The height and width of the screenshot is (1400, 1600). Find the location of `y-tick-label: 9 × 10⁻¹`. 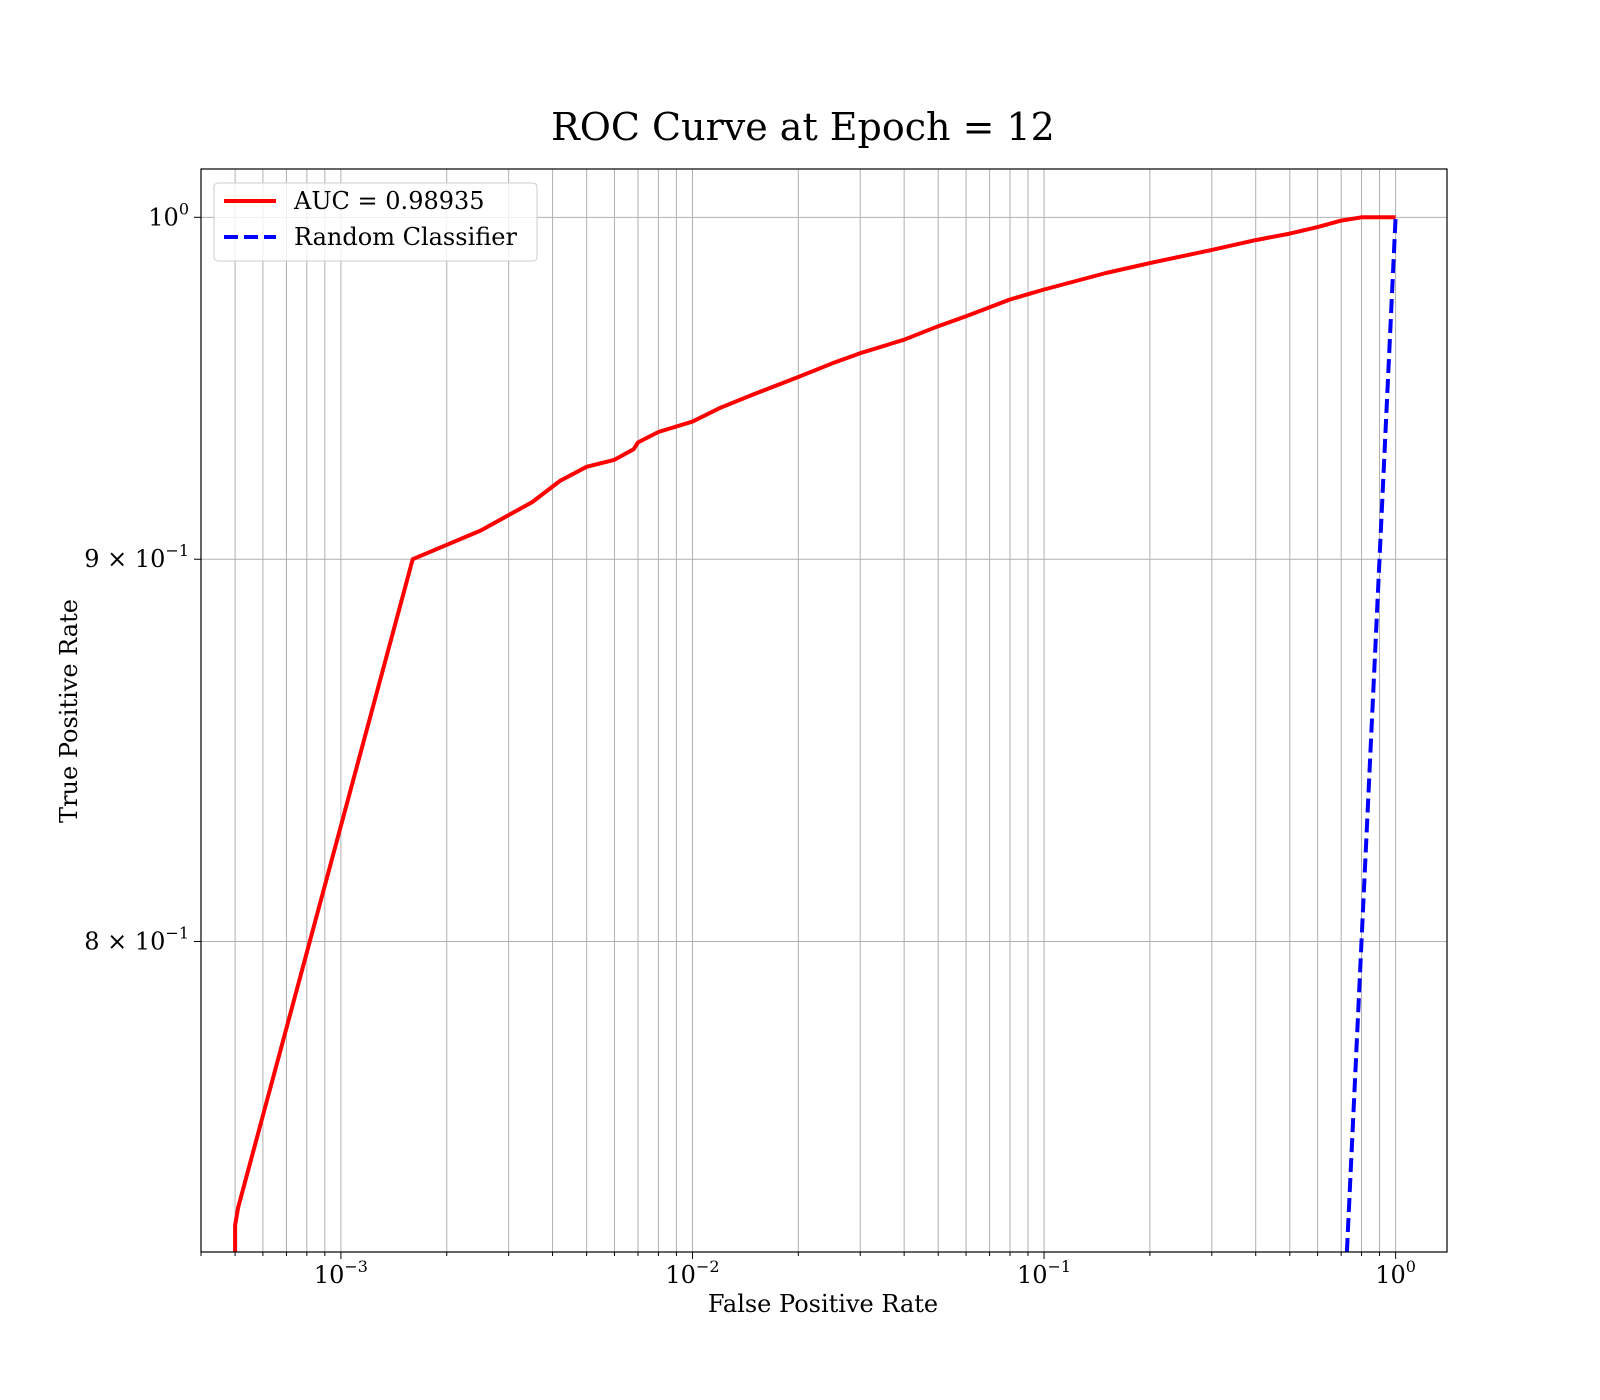

y-tick-label: 9 × 10⁻¹ is located at coordinates (136, 557).